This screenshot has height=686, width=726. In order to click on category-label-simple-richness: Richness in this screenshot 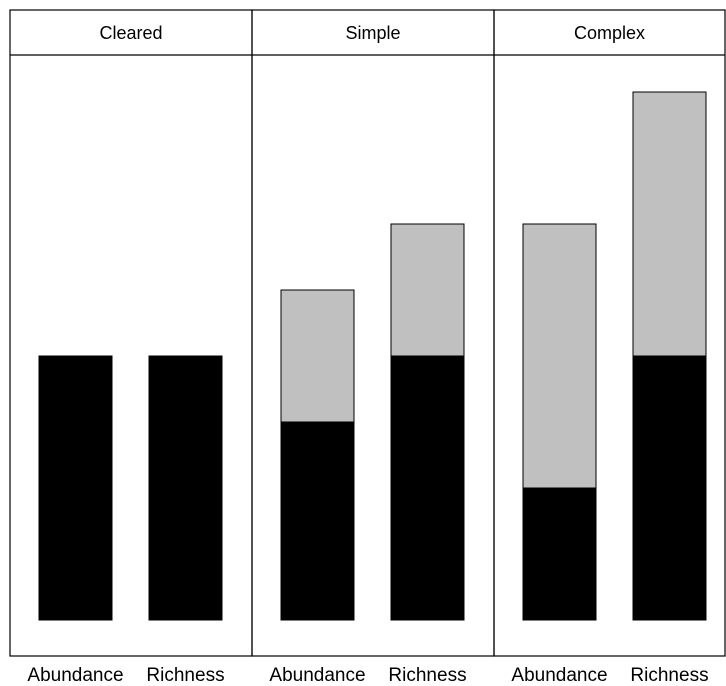, I will do `click(427, 675)`.